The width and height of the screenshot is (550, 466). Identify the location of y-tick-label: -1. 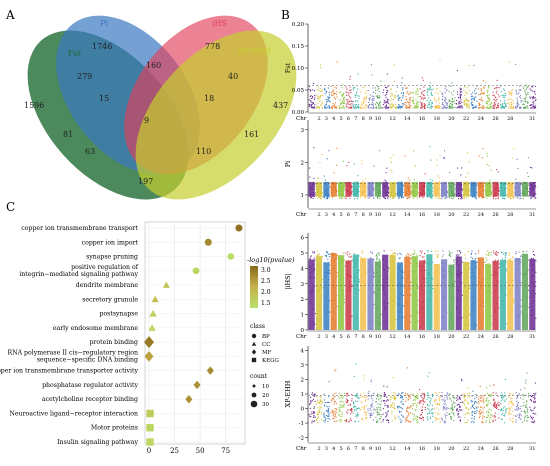
(301, 424).